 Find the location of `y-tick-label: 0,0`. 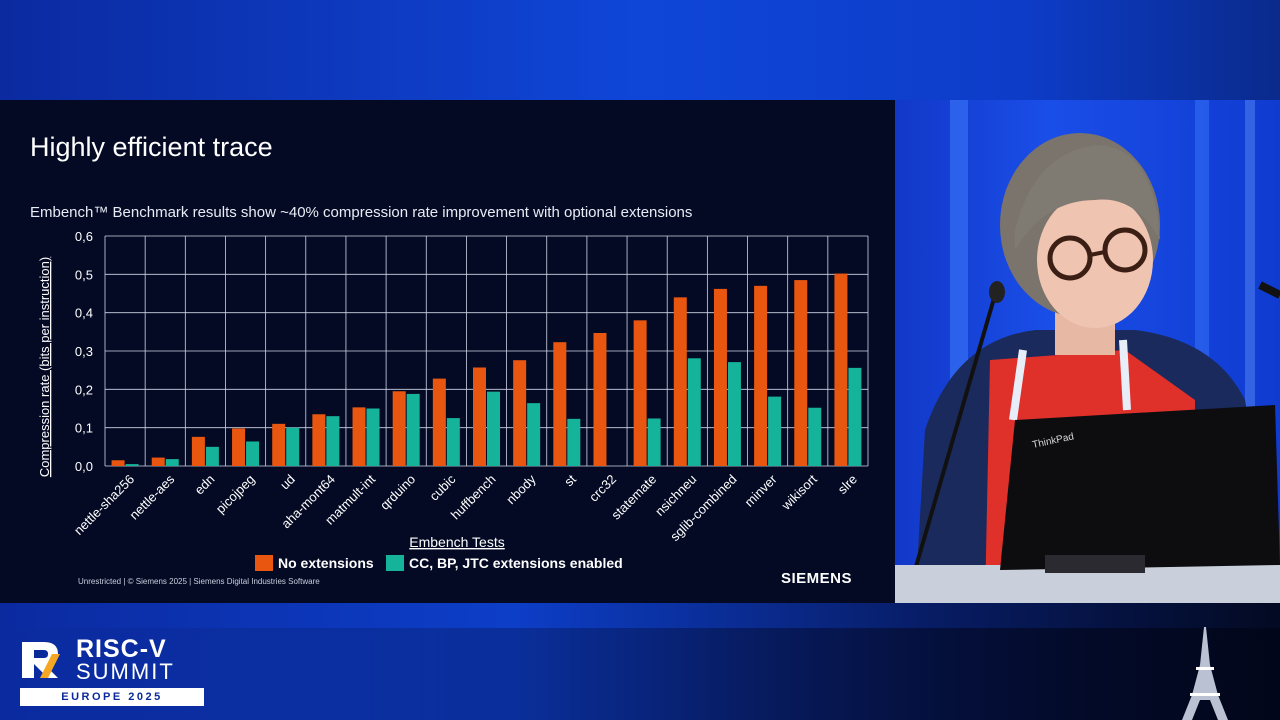

y-tick-label: 0,0 is located at coordinates (84, 466).